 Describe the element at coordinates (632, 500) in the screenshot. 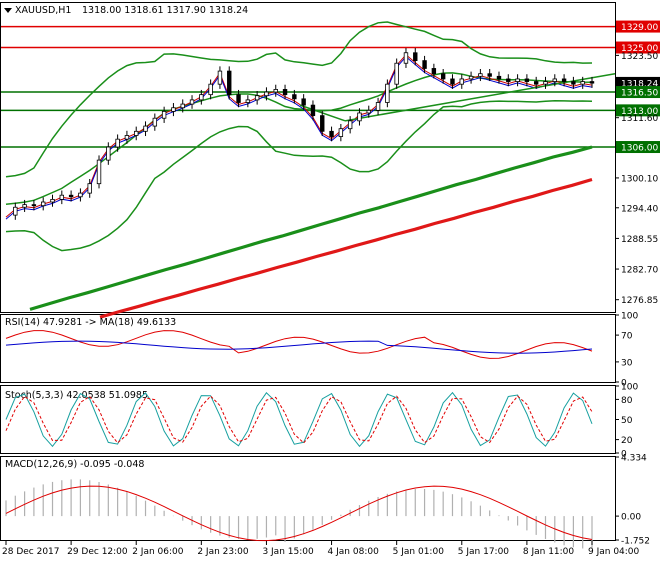

I see `macd-axis: 4.334 0.00 -1.752` at that location.